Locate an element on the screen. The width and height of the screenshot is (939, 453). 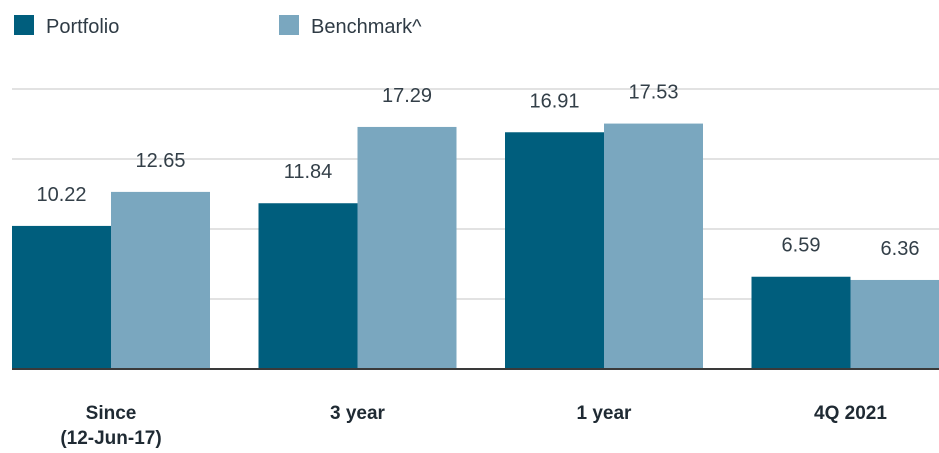
data-label-3-0: 6.59 is located at coordinates (801, 246).